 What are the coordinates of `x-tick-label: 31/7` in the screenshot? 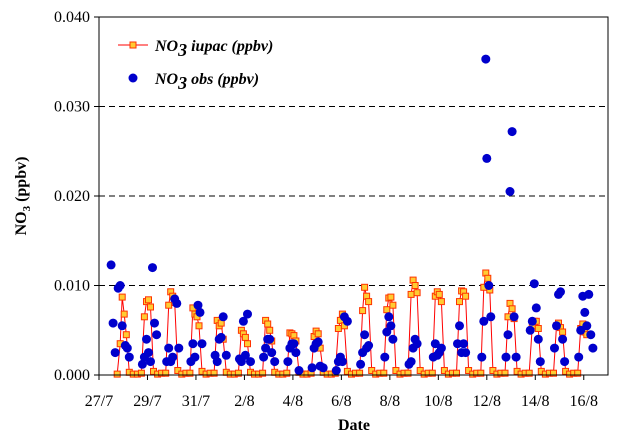 It's located at (196, 401).